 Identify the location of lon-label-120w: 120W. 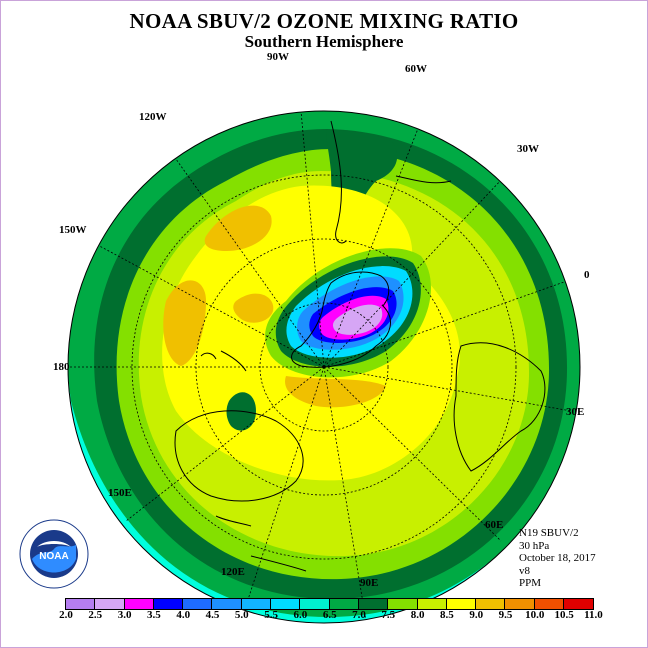
(153, 117).